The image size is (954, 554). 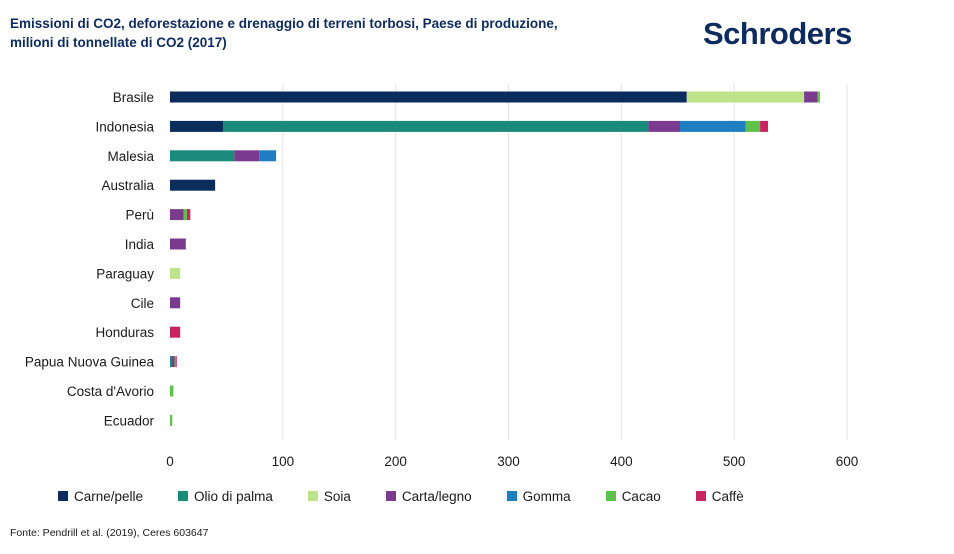 I want to click on bar-per-cacao, so click(x=185, y=215).